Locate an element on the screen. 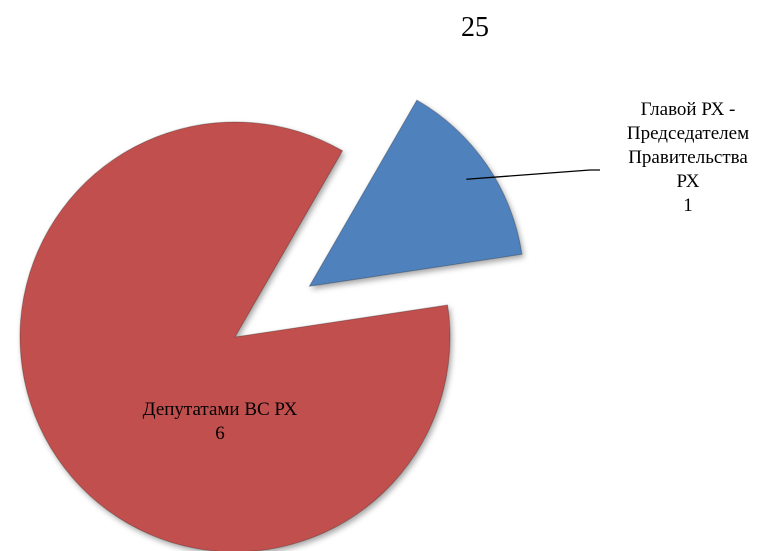  leader-line is located at coordinates (533, 174).